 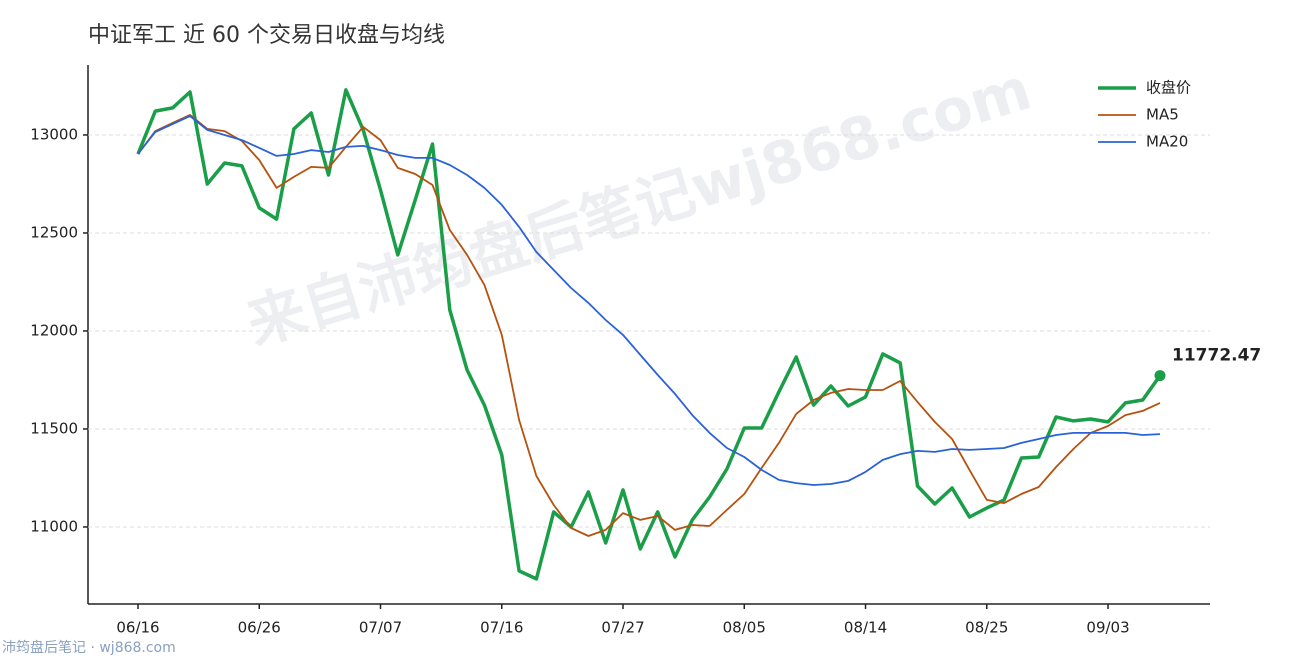 I want to click on x-tick-label: 06/16, so click(x=137, y=628).